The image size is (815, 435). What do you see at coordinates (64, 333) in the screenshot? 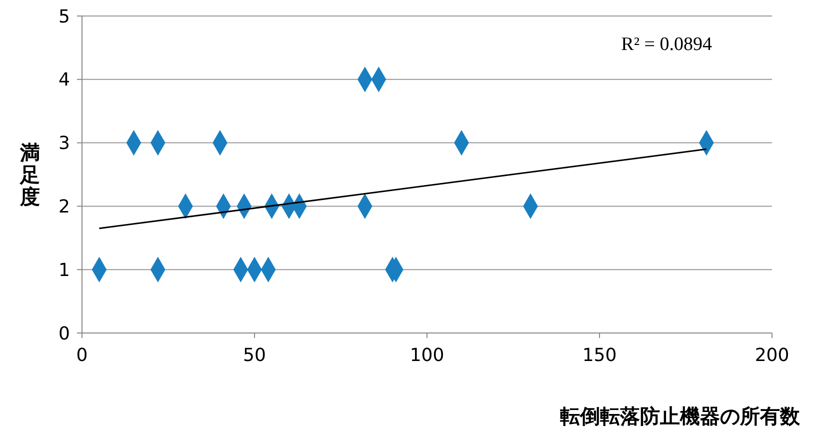
I see `y-tick-label: 0` at bounding box center [64, 333].